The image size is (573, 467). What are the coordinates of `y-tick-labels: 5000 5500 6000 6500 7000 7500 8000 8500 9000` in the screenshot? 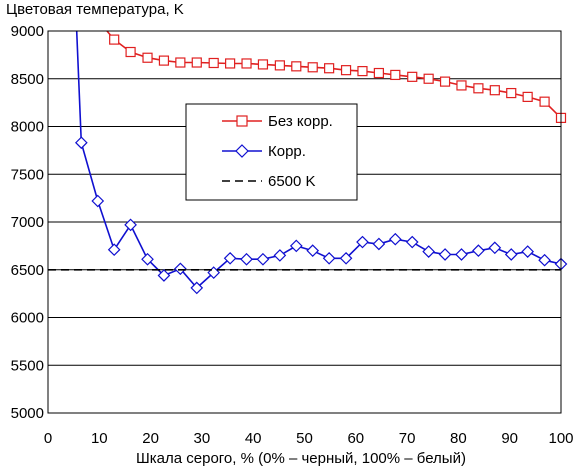 It's located at (27, 222).